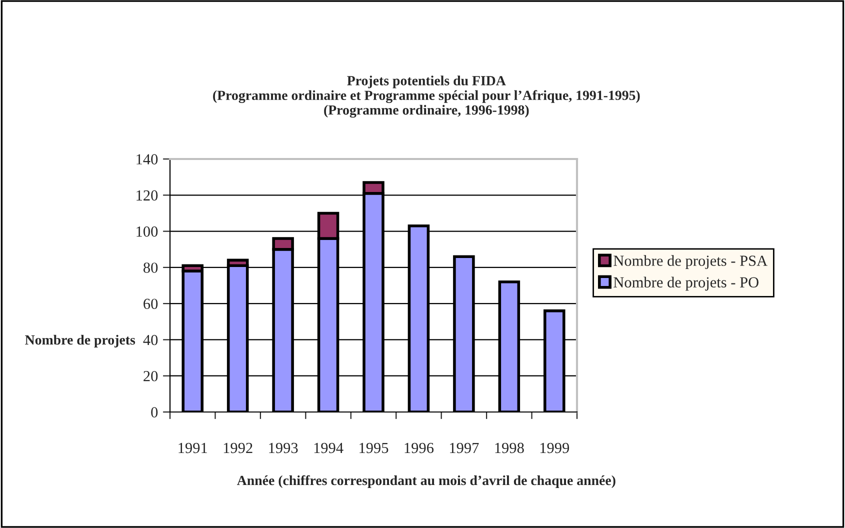 This screenshot has height=528, width=845. Describe the element at coordinates (426, 97) in the screenshot. I see `chart-title: Projets potentiels du FIDA (Programme ordinaire et Programme spécial pour l’Afrique, 1991-1995) (Programme ordinaire, 1996-1998)` at that location.